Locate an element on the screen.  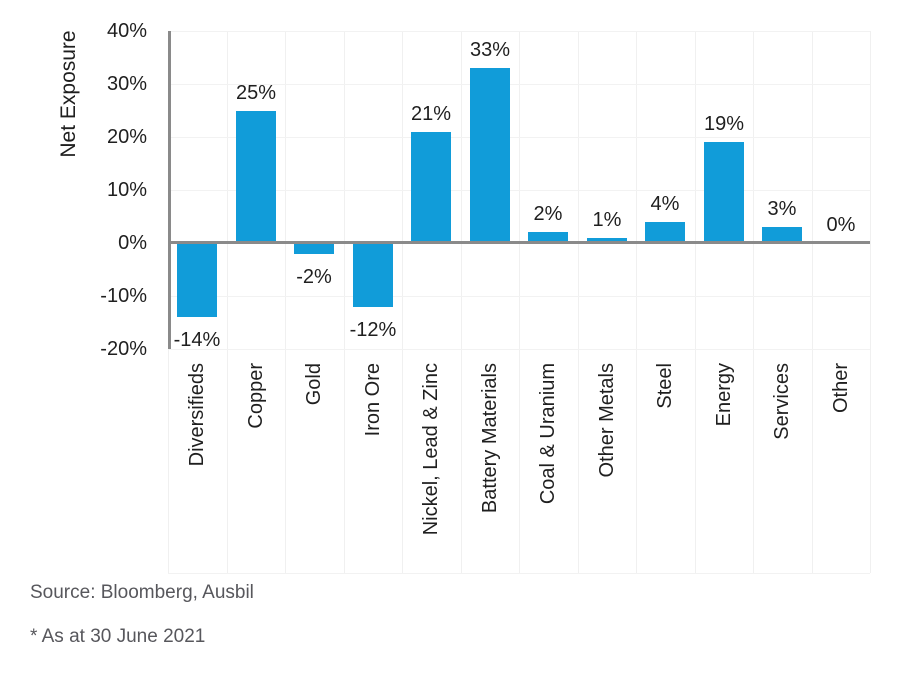
category-label: Nickel, Lead & Zinc is located at coordinates (431, 449).